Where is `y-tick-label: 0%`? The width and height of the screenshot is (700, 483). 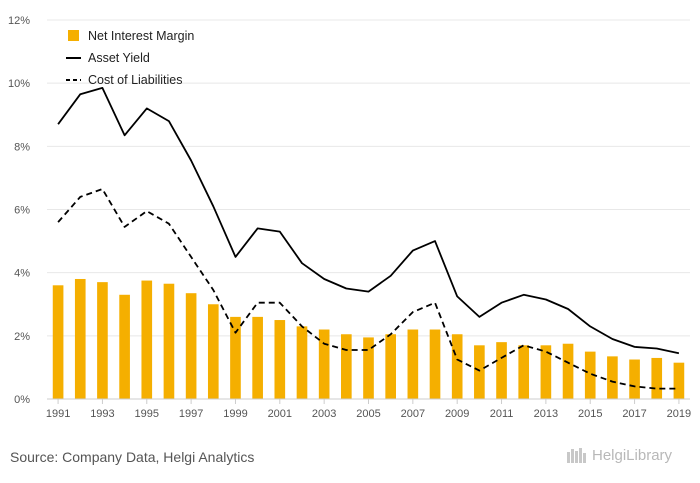 y-tick-label: 0% is located at coordinates (22, 400).